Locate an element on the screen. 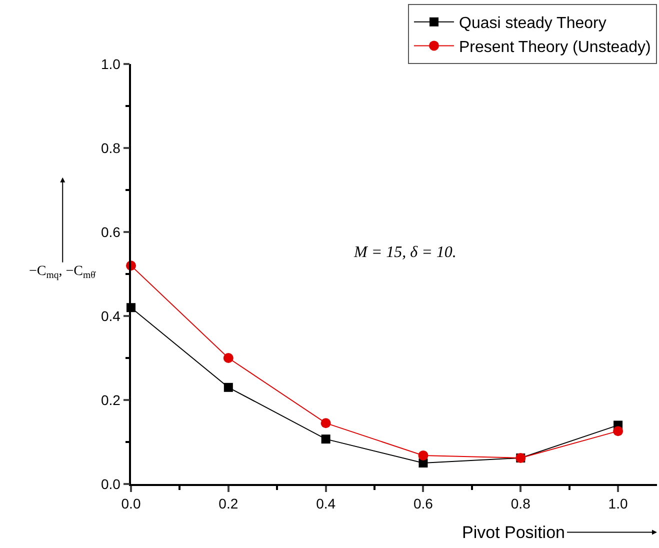  y-tick-label: 0.6 is located at coordinates (110, 232).